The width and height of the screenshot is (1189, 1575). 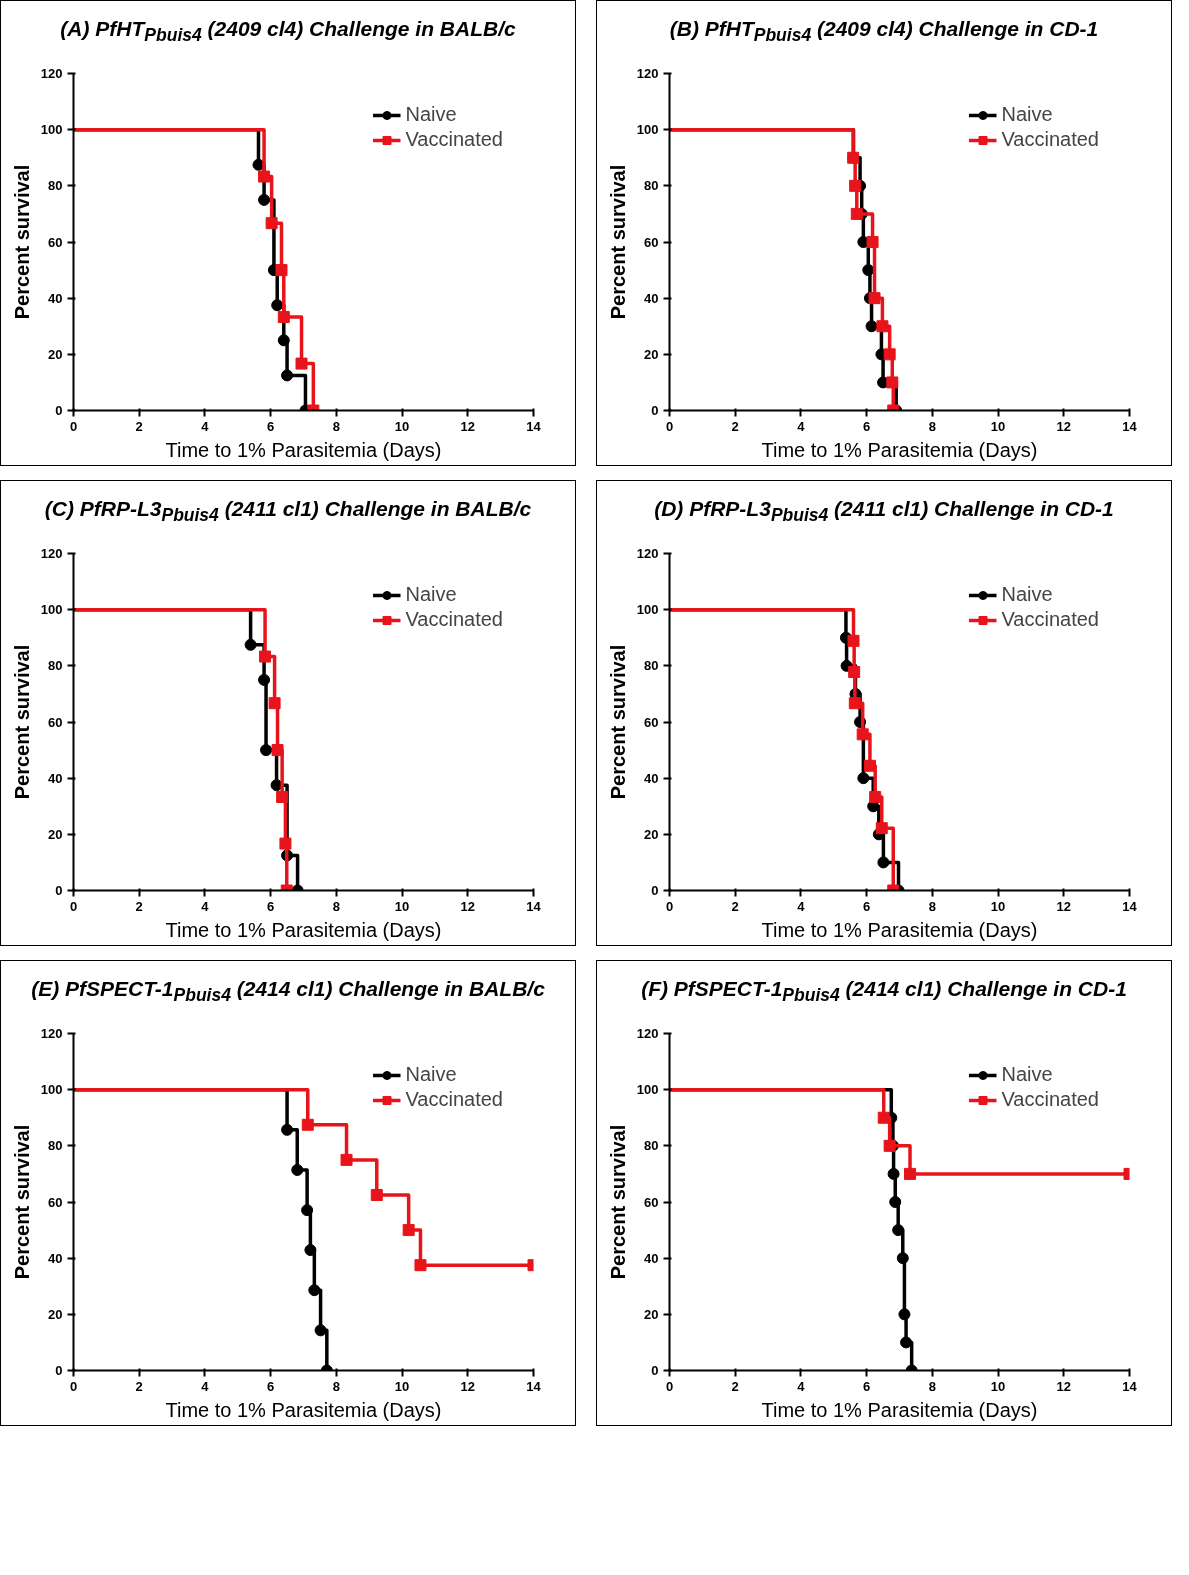 What do you see at coordinates (651, 186) in the screenshot?
I see `y-tick-label: 80` at bounding box center [651, 186].